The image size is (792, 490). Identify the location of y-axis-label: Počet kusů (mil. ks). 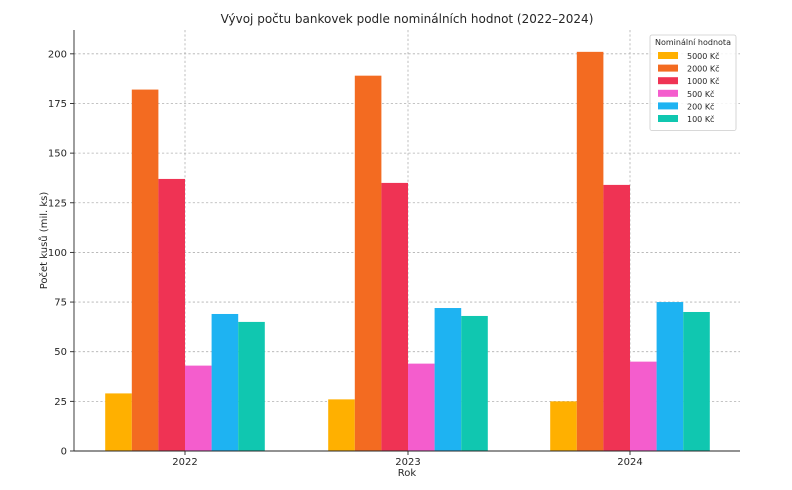
(44, 241).